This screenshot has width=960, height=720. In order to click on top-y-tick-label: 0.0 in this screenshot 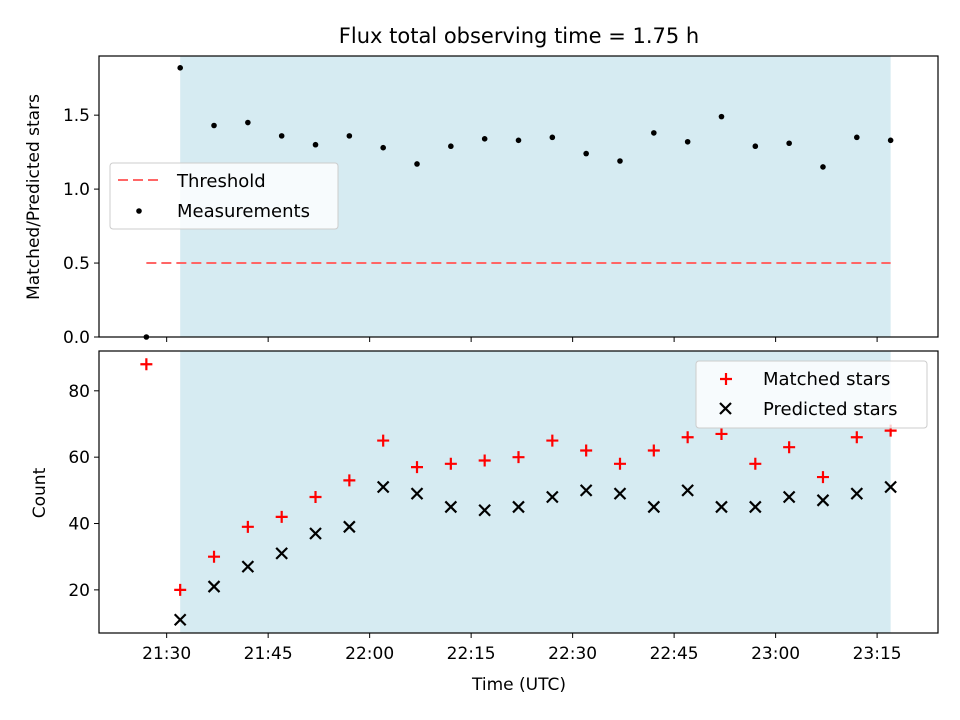, I will do `click(76, 338)`.